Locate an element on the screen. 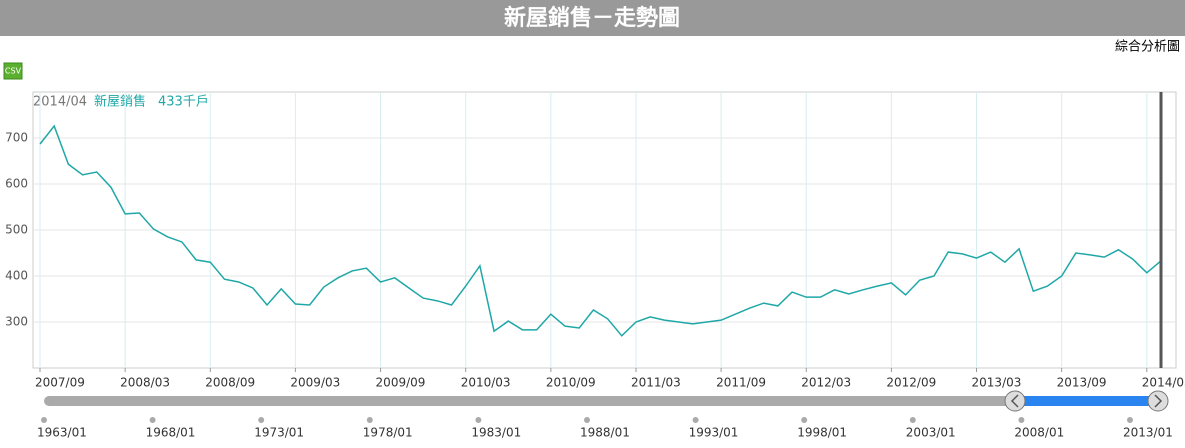 This screenshot has height=448, width=1185. navigator-label: 1988/01 is located at coordinates (605, 433).